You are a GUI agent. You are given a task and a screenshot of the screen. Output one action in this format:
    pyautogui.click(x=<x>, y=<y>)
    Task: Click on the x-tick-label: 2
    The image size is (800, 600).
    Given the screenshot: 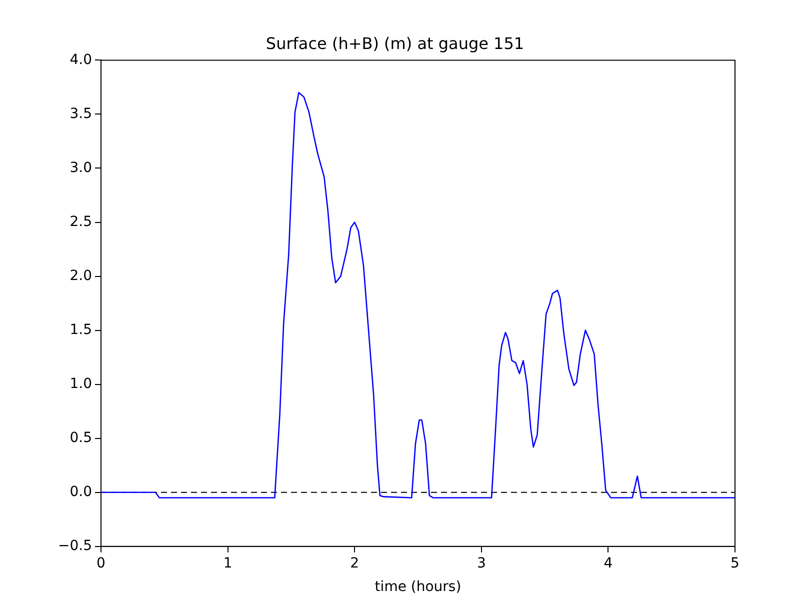 What is the action you would take?
    pyautogui.click(x=355, y=563)
    